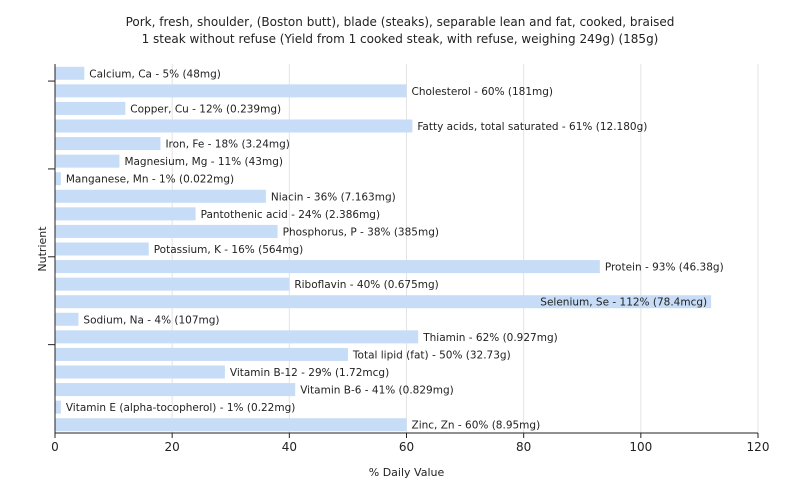  I want to click on bar-label: Potassium, K - 16% (564mg), so click(229, 250).